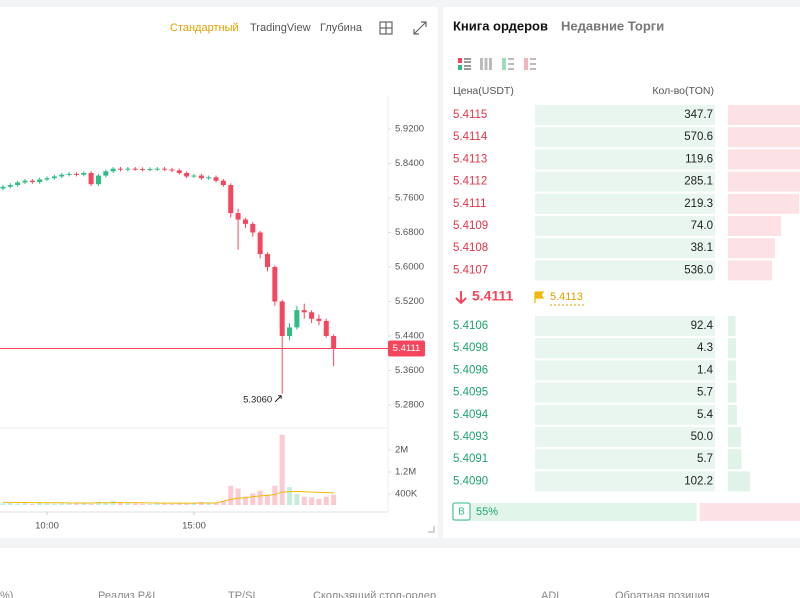 The width and height of the screenshot is (800, 598). Describe the element at coordinates (530, 64) in the screenshot. I see `view-asks-icon` at that location.